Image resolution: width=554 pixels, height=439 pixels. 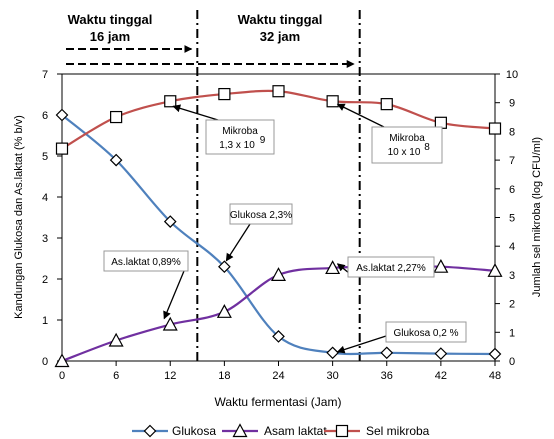 What do you see at coordinates (512, 219) in the screenshot?
I see `y-right-tick-label: 5` at bounding box center [512, 219].